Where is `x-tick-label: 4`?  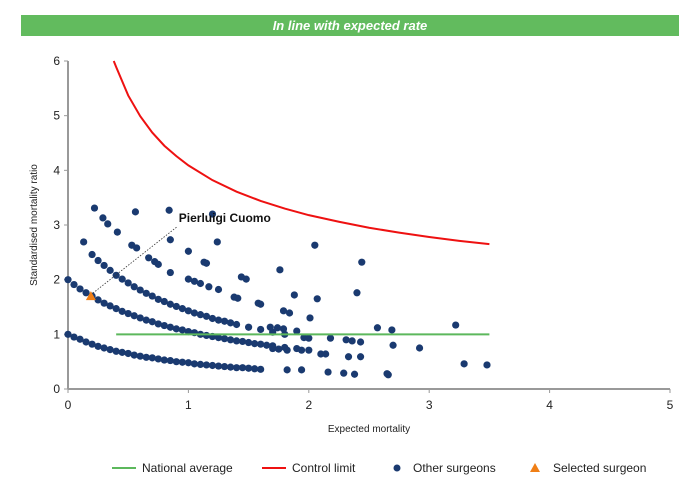 x-tick-label: 4 is located at coordinates (549, 405).